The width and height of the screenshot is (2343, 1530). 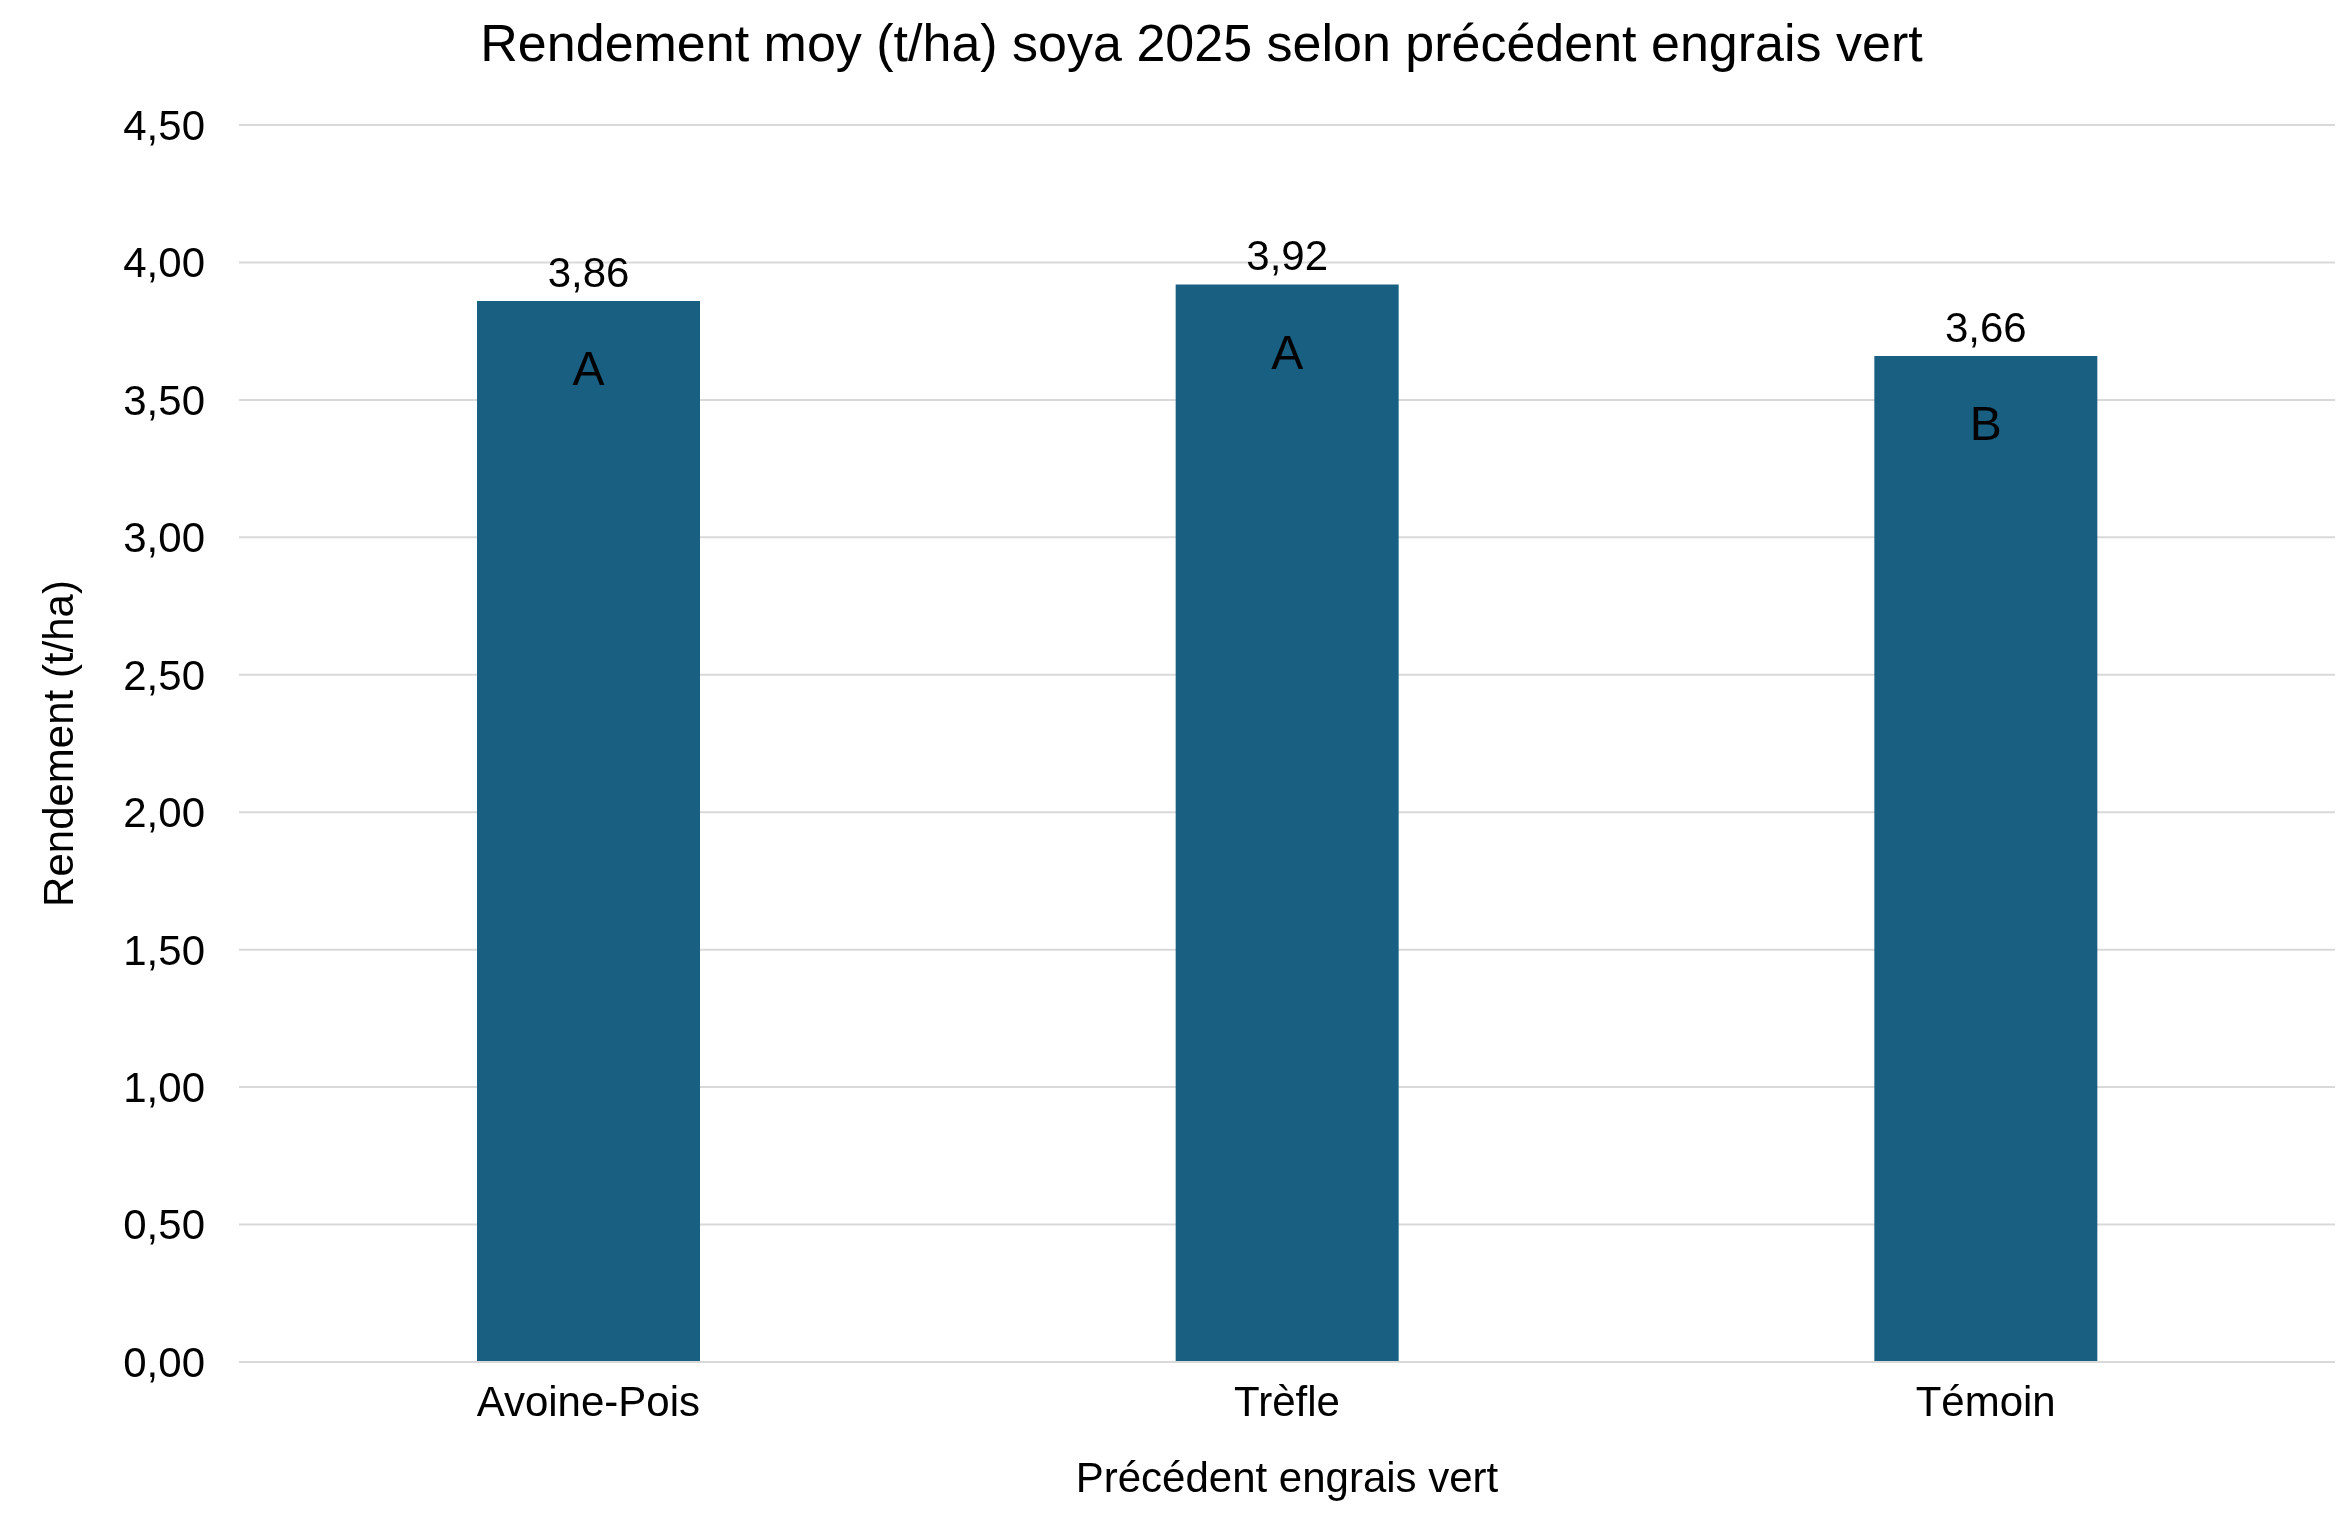 What do you see at coordinates (164, 950) in the screenshot?
I see `y-tick-label: 1,50` at bounding box center [164, 950].